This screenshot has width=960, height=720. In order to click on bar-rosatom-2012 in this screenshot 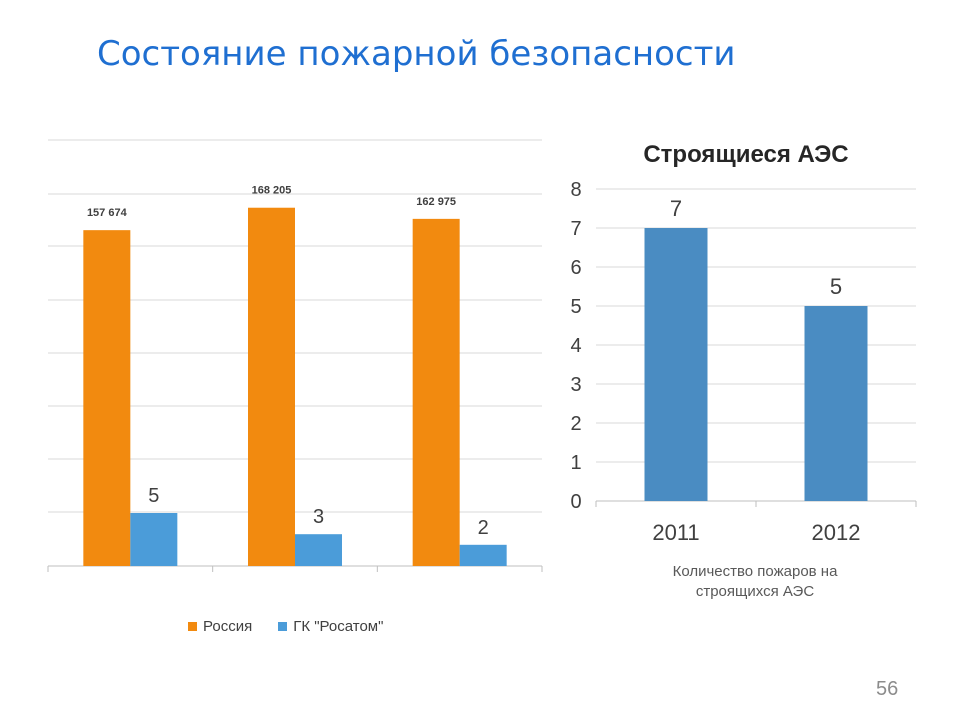, I will do `click(483, 555)`.